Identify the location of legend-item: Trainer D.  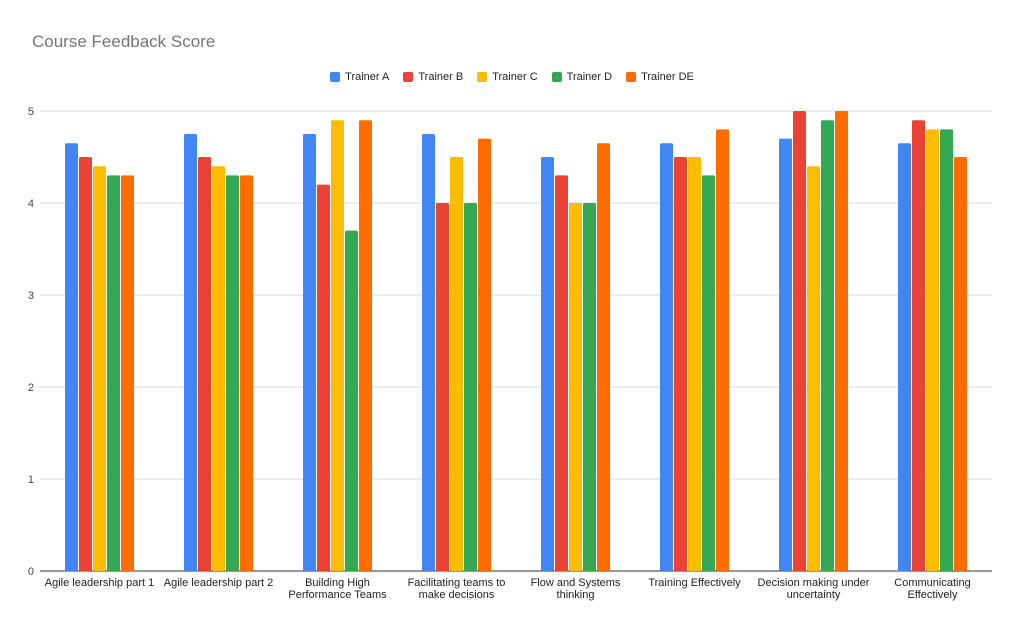
(582, 77).